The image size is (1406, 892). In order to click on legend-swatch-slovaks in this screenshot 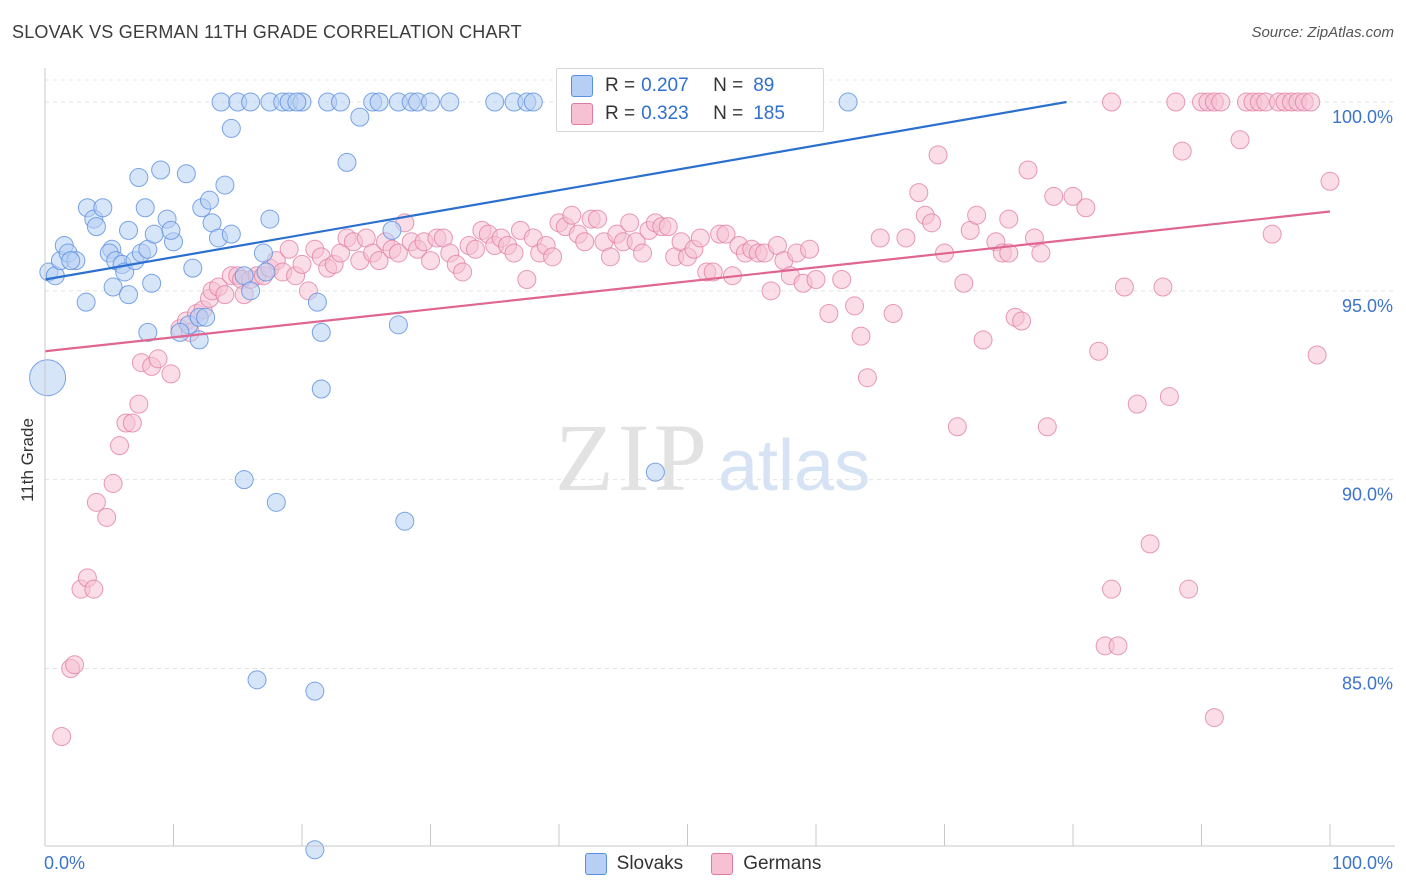, I will do `click(582, 86)`.